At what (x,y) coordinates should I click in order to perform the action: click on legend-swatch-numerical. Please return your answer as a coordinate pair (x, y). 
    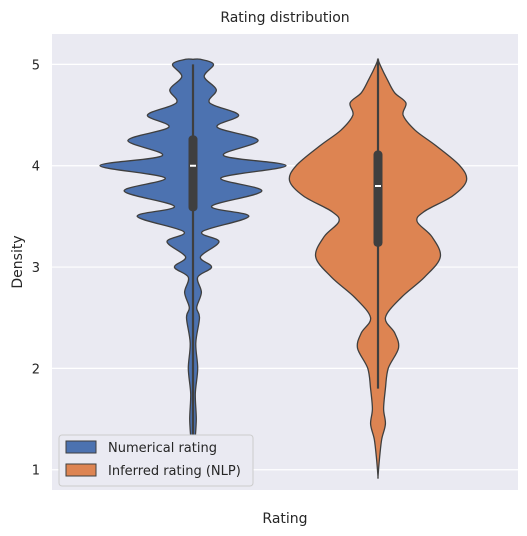
    Looking at the image, I should click on (81, 447).